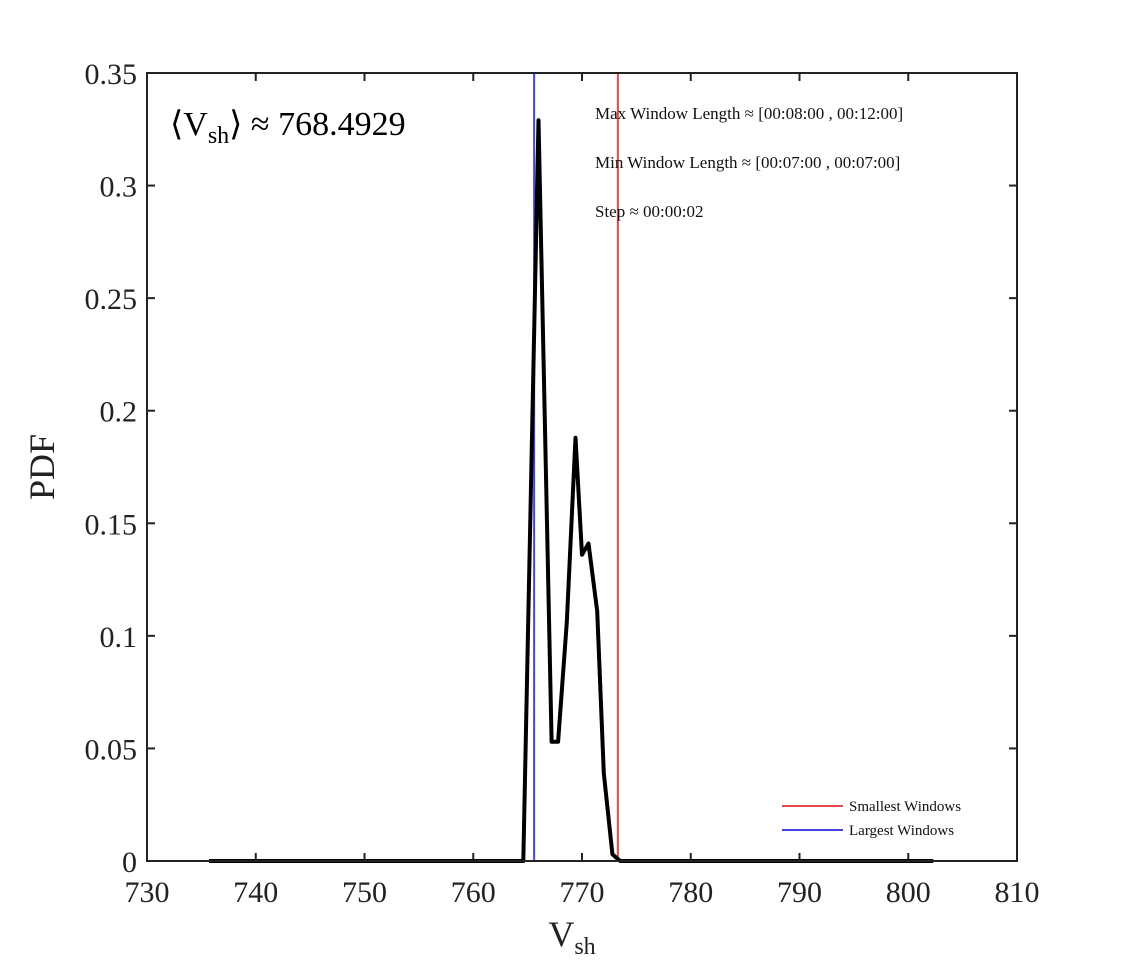 The width and height of the screenshot is (1125, 969). I want to click on x-tick-label: 760, so click(473, 892).